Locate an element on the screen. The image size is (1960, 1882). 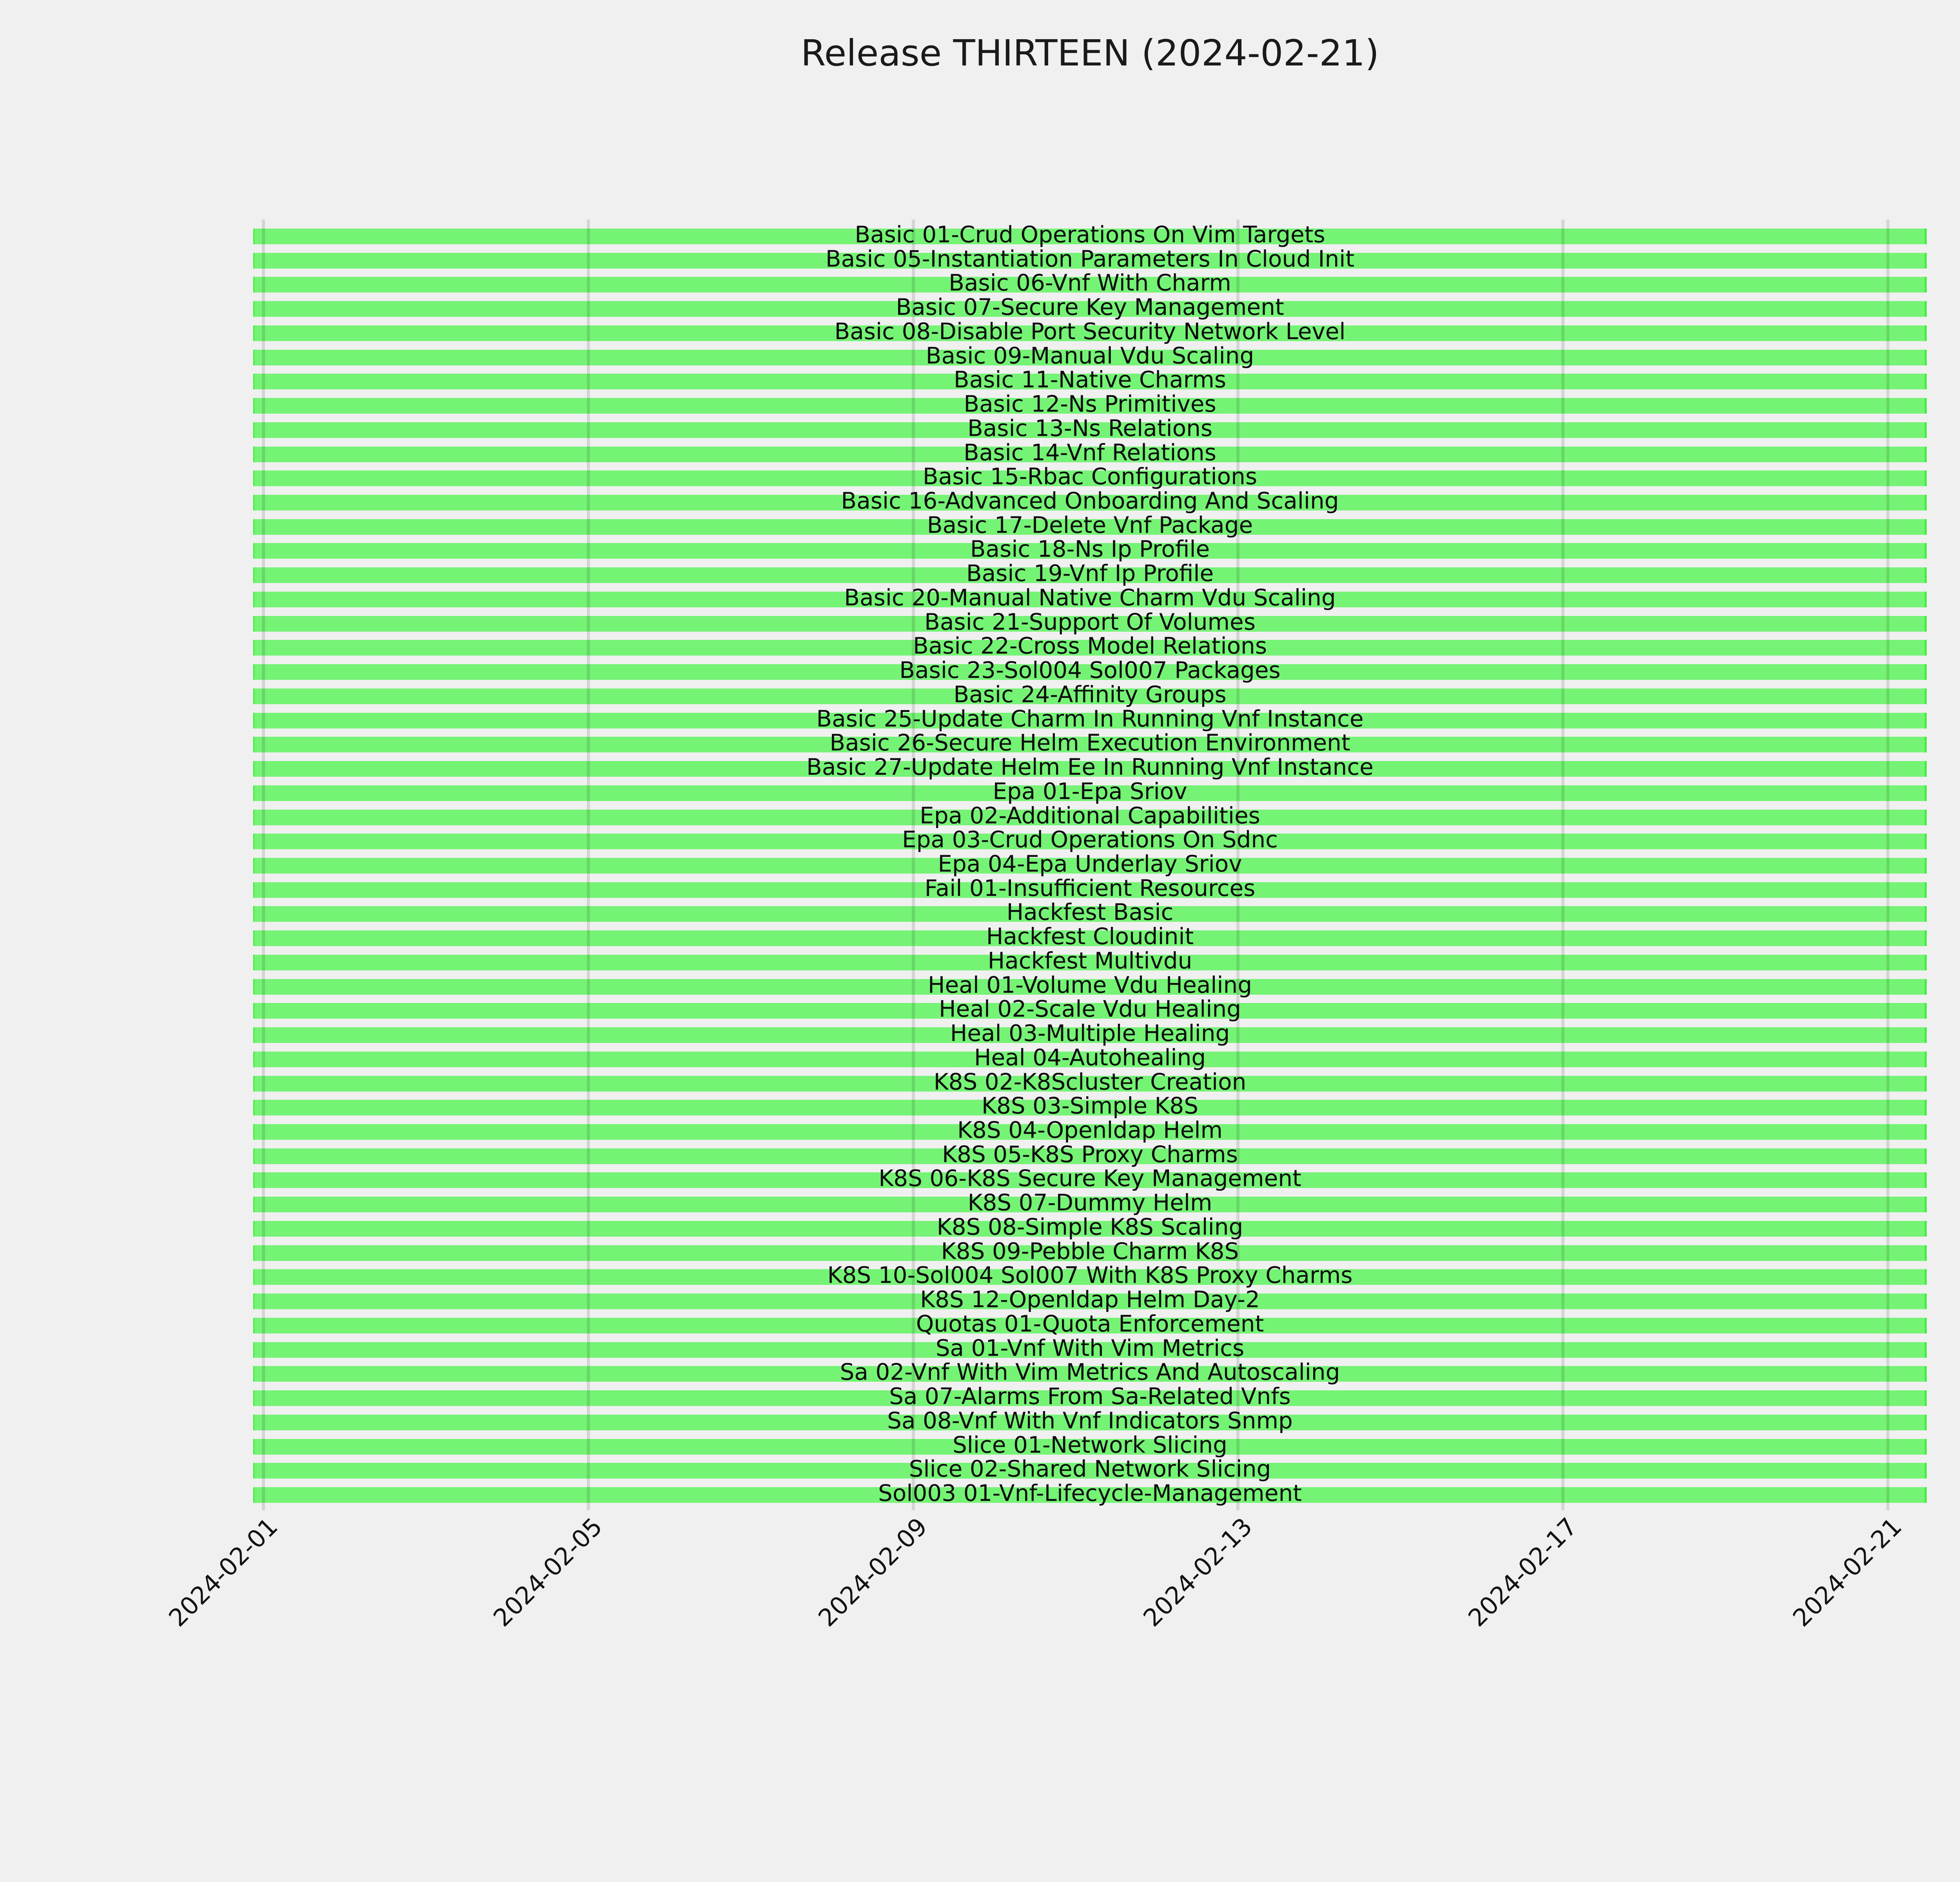
task-label: K8S 07-Dummy Helm is located at coordinates (1089, 1202).